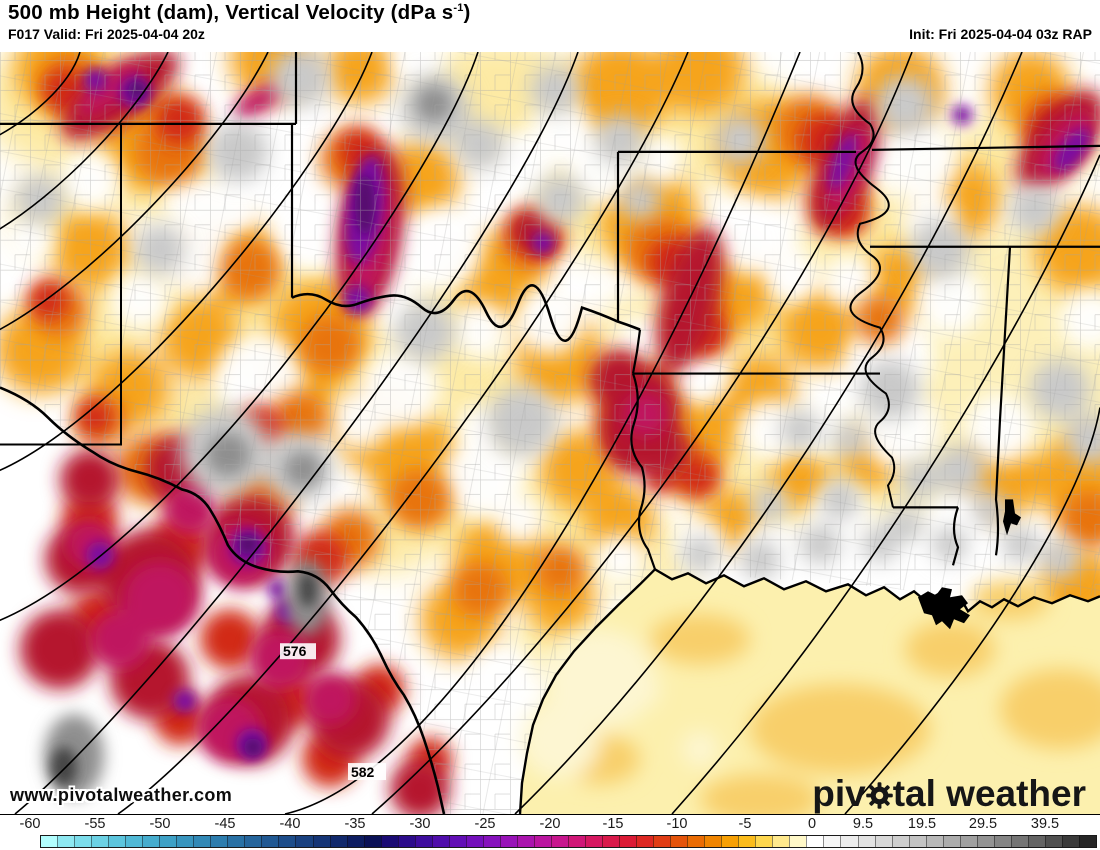 Image resolution: width=1100 pixels, height=850 pixels. Describe the element at coordinates (643, 471) in the screenshot. I see `sabine-border` at that location.